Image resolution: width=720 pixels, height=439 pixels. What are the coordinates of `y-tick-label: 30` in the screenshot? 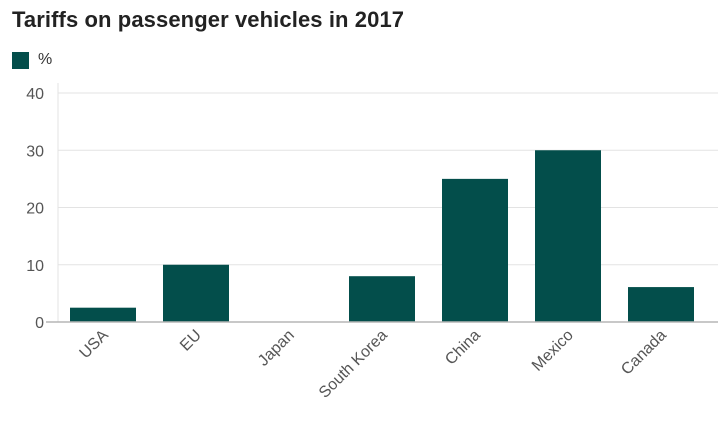 It's located at (35, 151).